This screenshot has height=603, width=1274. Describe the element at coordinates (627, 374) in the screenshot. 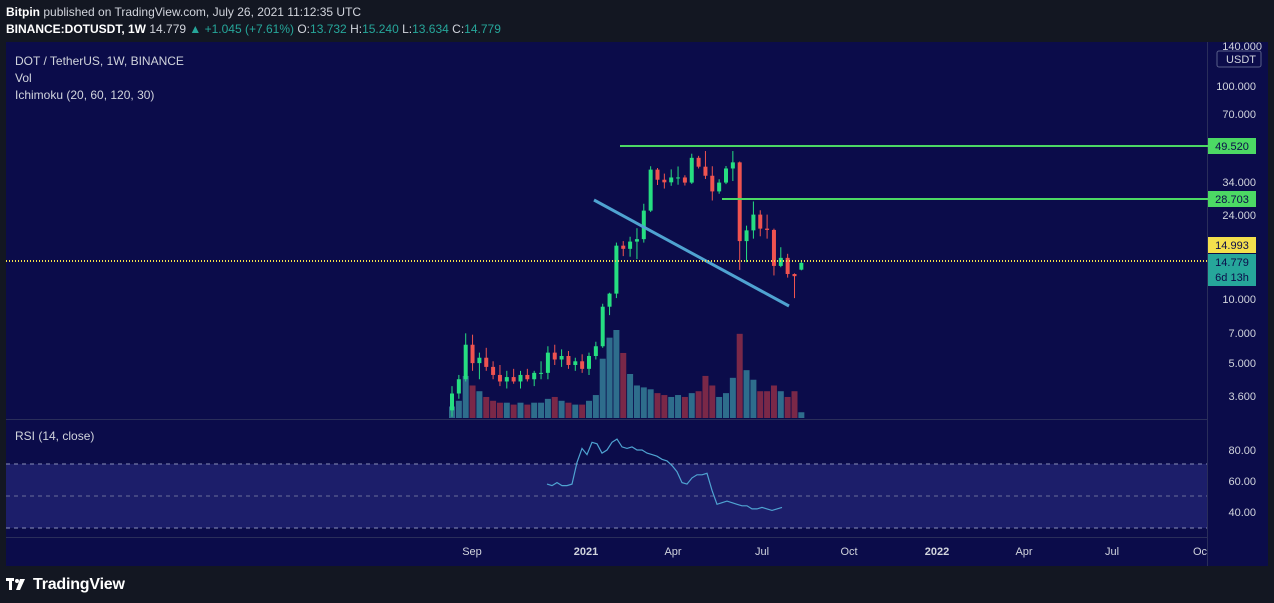

I see `volume-bars` at that location.